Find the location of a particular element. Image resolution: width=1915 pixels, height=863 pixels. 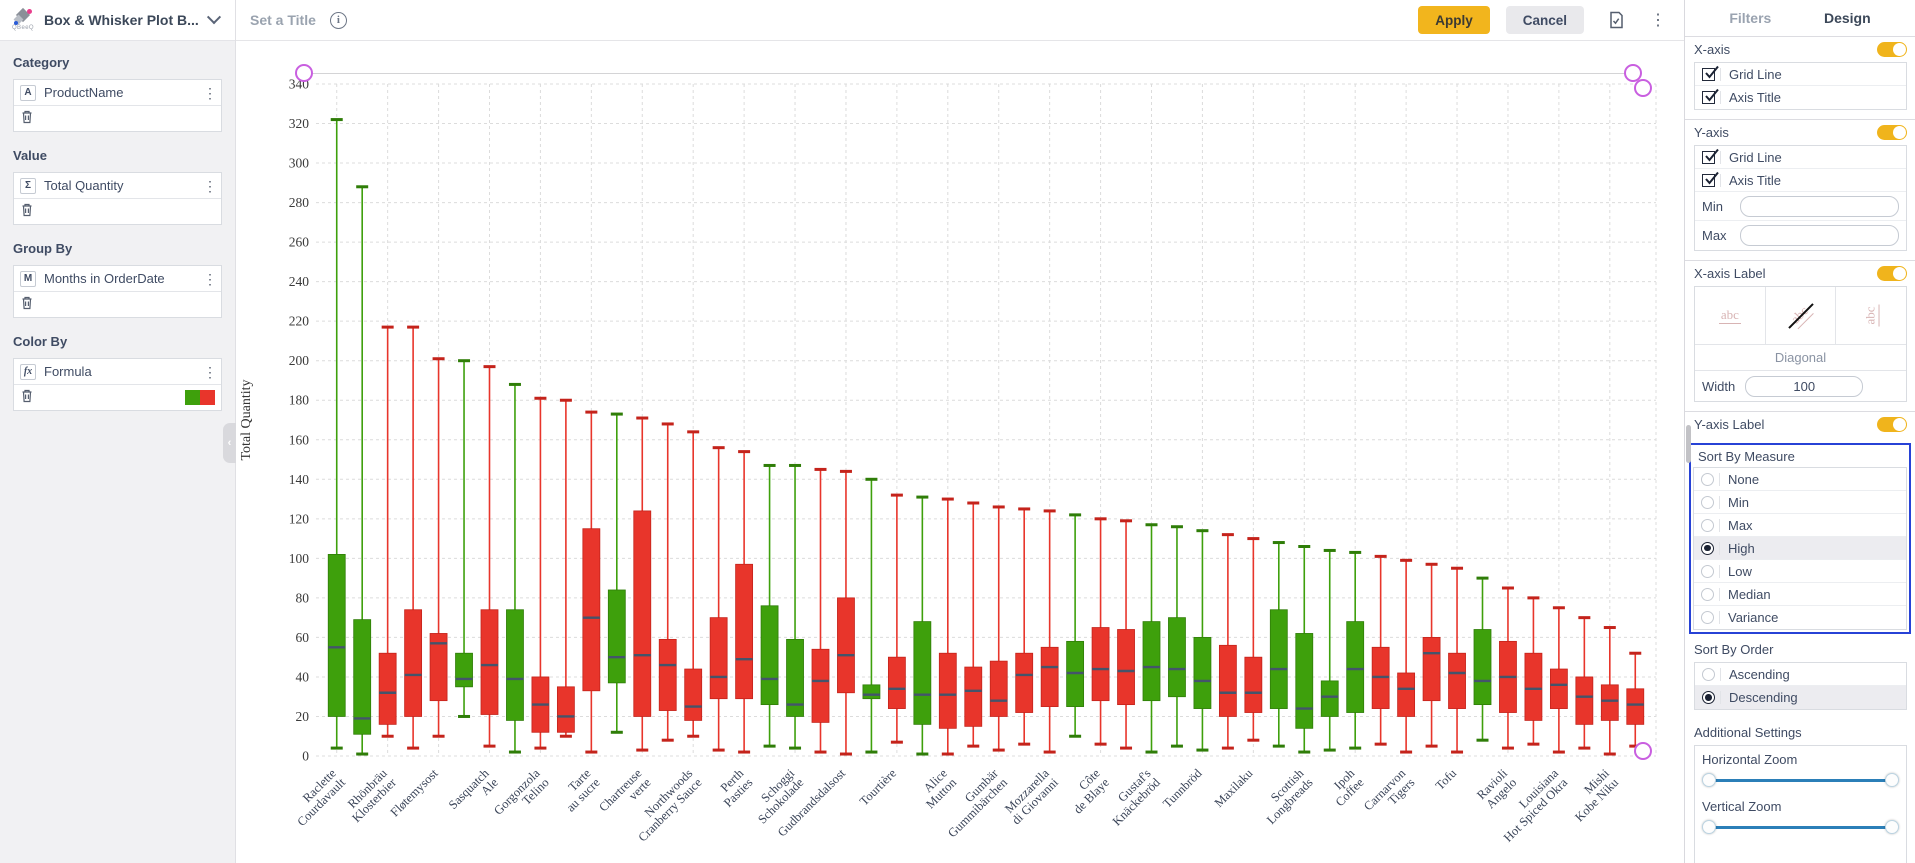

chevron-down-icon is located at coordinates (213, 17).